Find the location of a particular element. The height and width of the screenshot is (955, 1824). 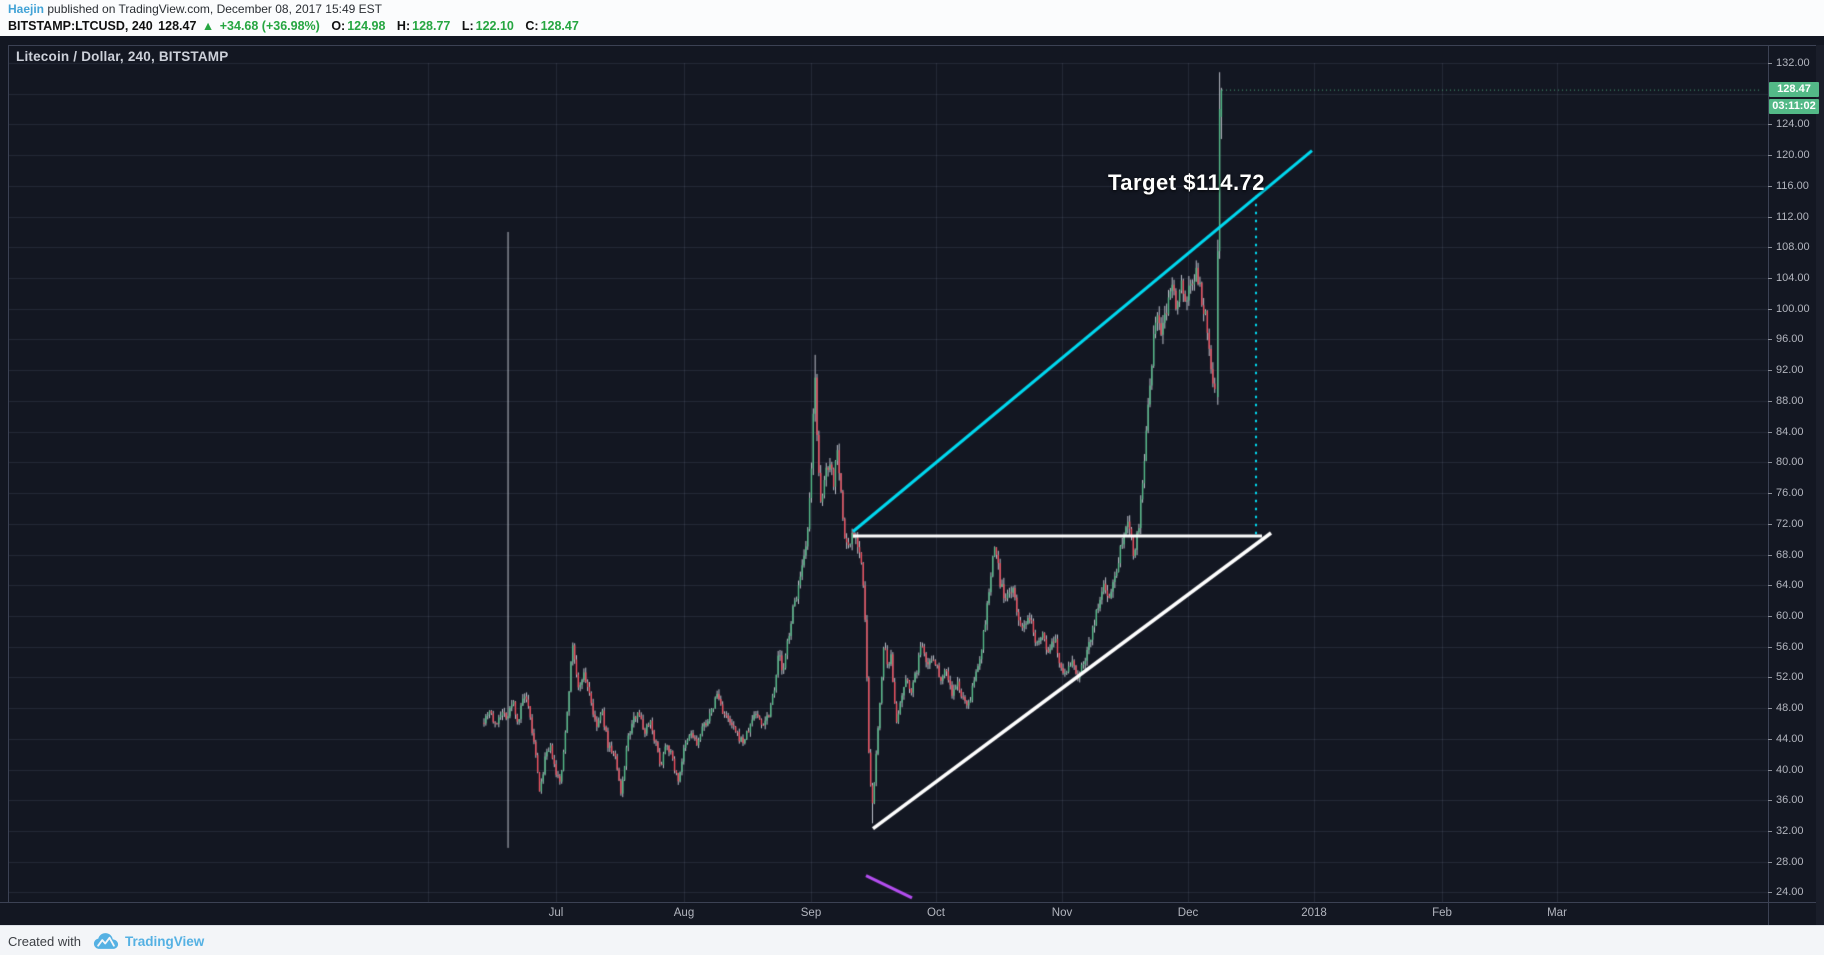

frame-top is located at coordinates (912, 45).